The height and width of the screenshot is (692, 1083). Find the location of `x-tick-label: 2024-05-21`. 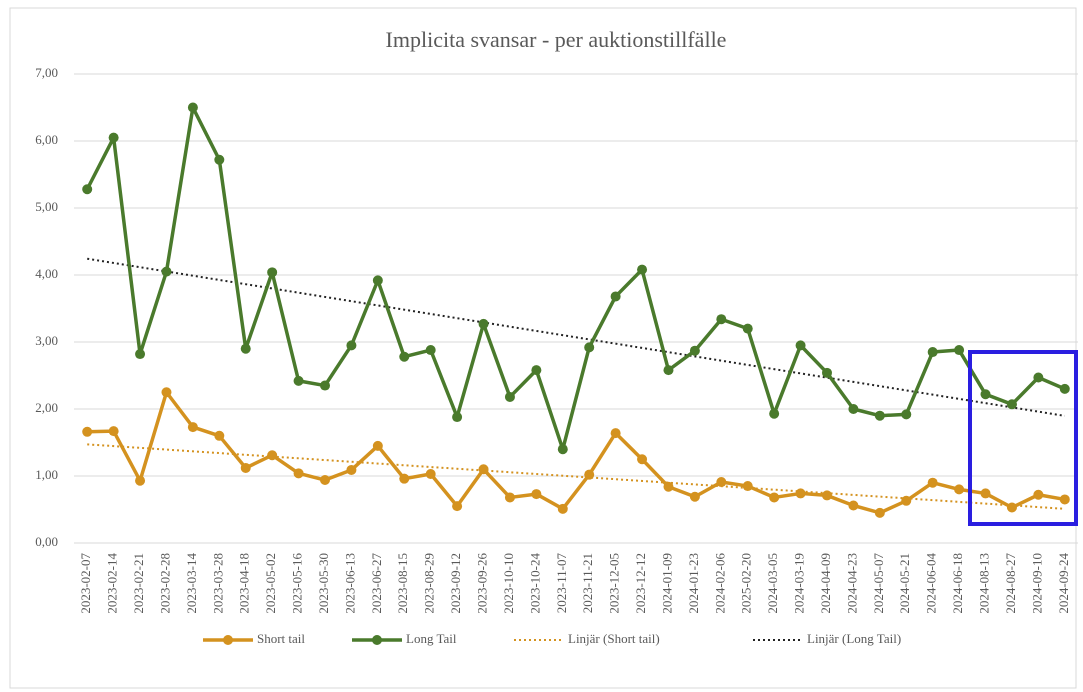

x-tick-label: 2024-05-21 is located at coordinates (904, 583).